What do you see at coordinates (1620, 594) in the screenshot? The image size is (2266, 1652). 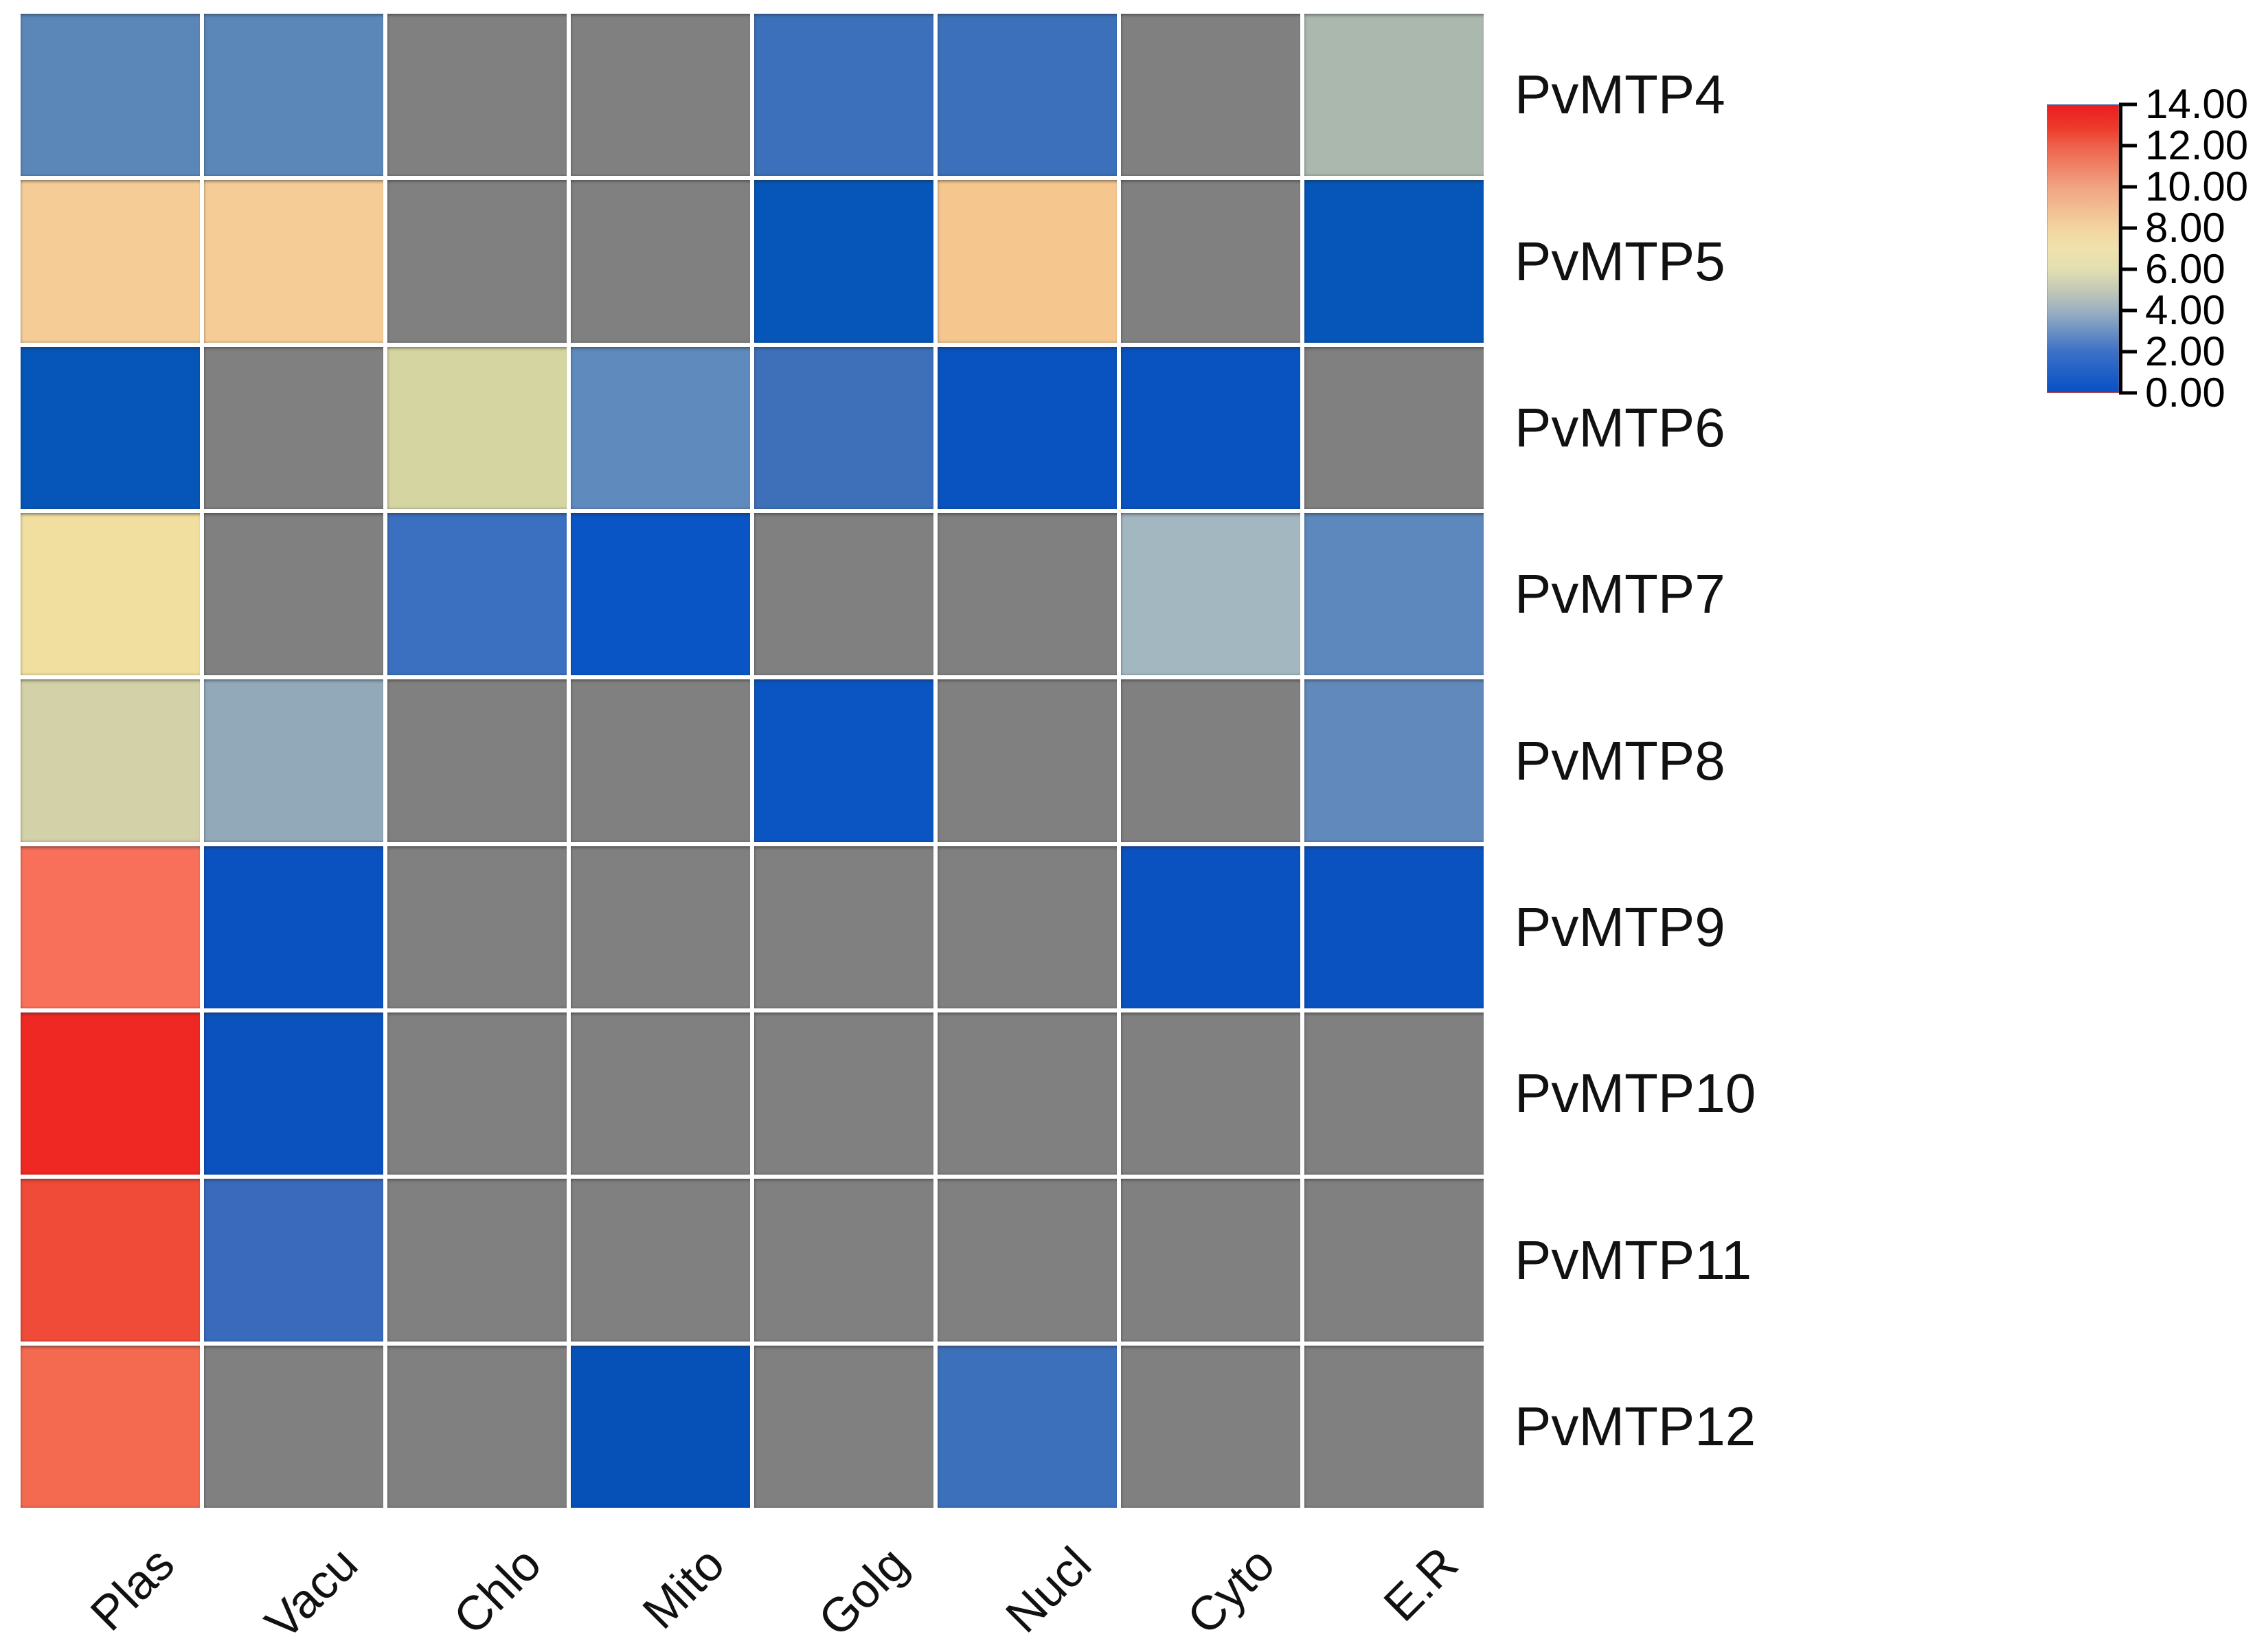 I see `row-label: PvMTP7` at bounding box center [1620, 594].